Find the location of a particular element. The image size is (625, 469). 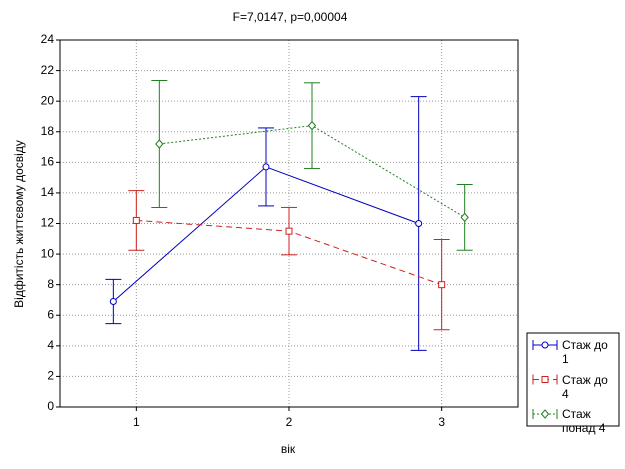

legend-label: Стаж до 4 is located at coordinates (585, 386).